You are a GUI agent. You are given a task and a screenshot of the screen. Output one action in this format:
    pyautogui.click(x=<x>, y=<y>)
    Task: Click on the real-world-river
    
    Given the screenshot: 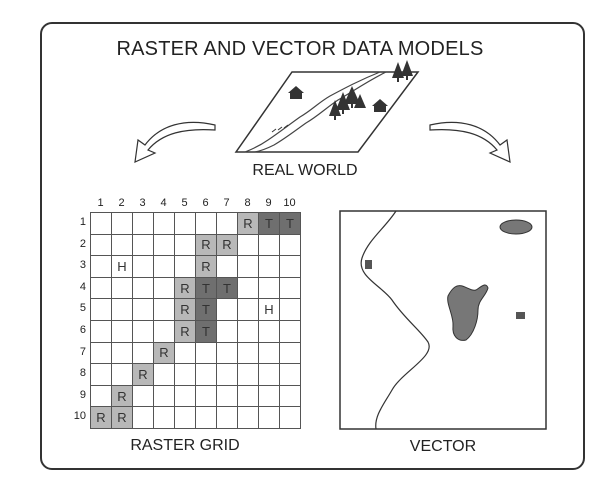 What is the action you would take?
    pyautogui.click(x=312, y=112)
    